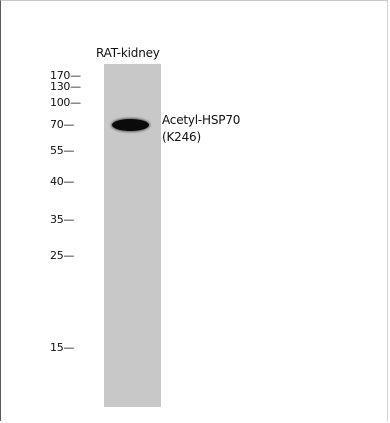 This screenshot has width=390, height=423. Describe the element at coordinates (65, 75) in the screenshot. I see `marker-170: 170—` at that location.